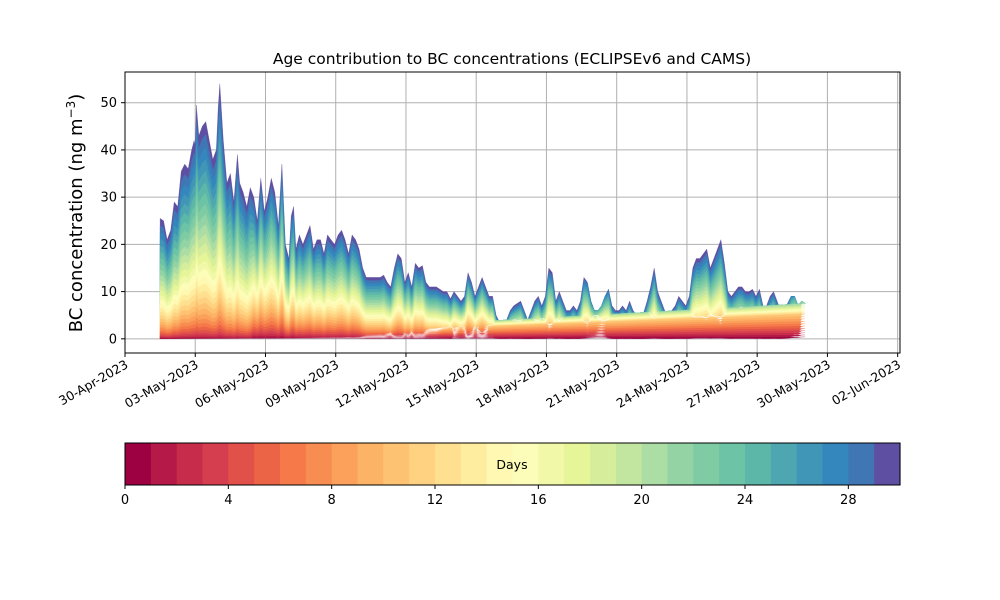 This screenshot has width=1000, height=600. I want to click on y-tick-label: 30, so click(108, 198).